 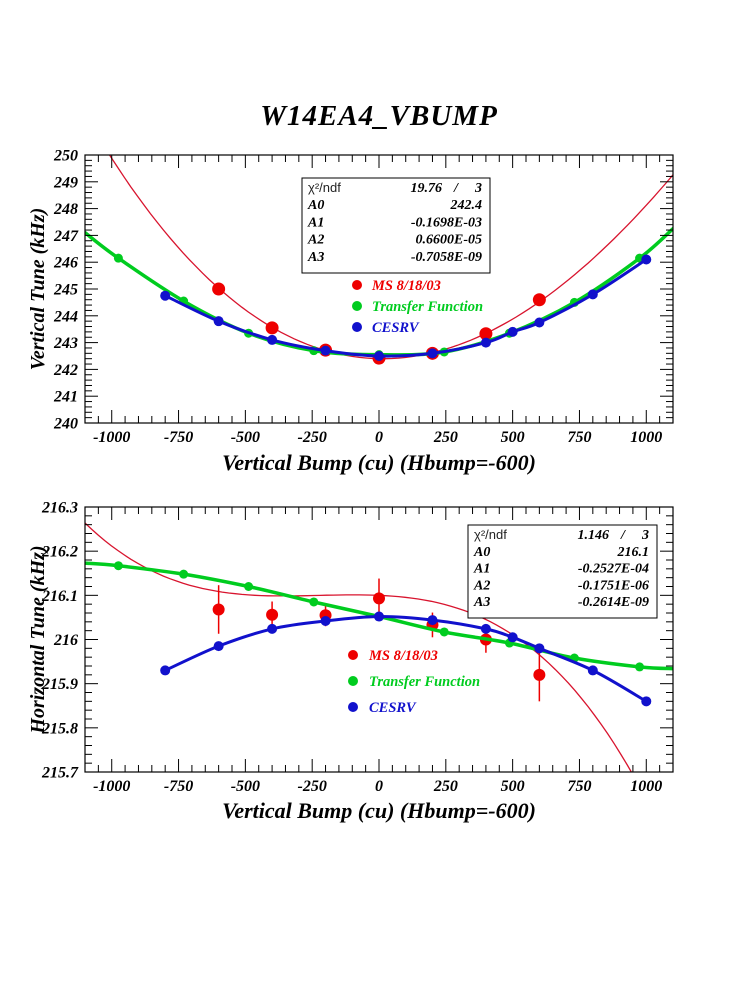 I want to click on y-axis-title: Horizontal Tune (kHz), so click(x=38, y=639).